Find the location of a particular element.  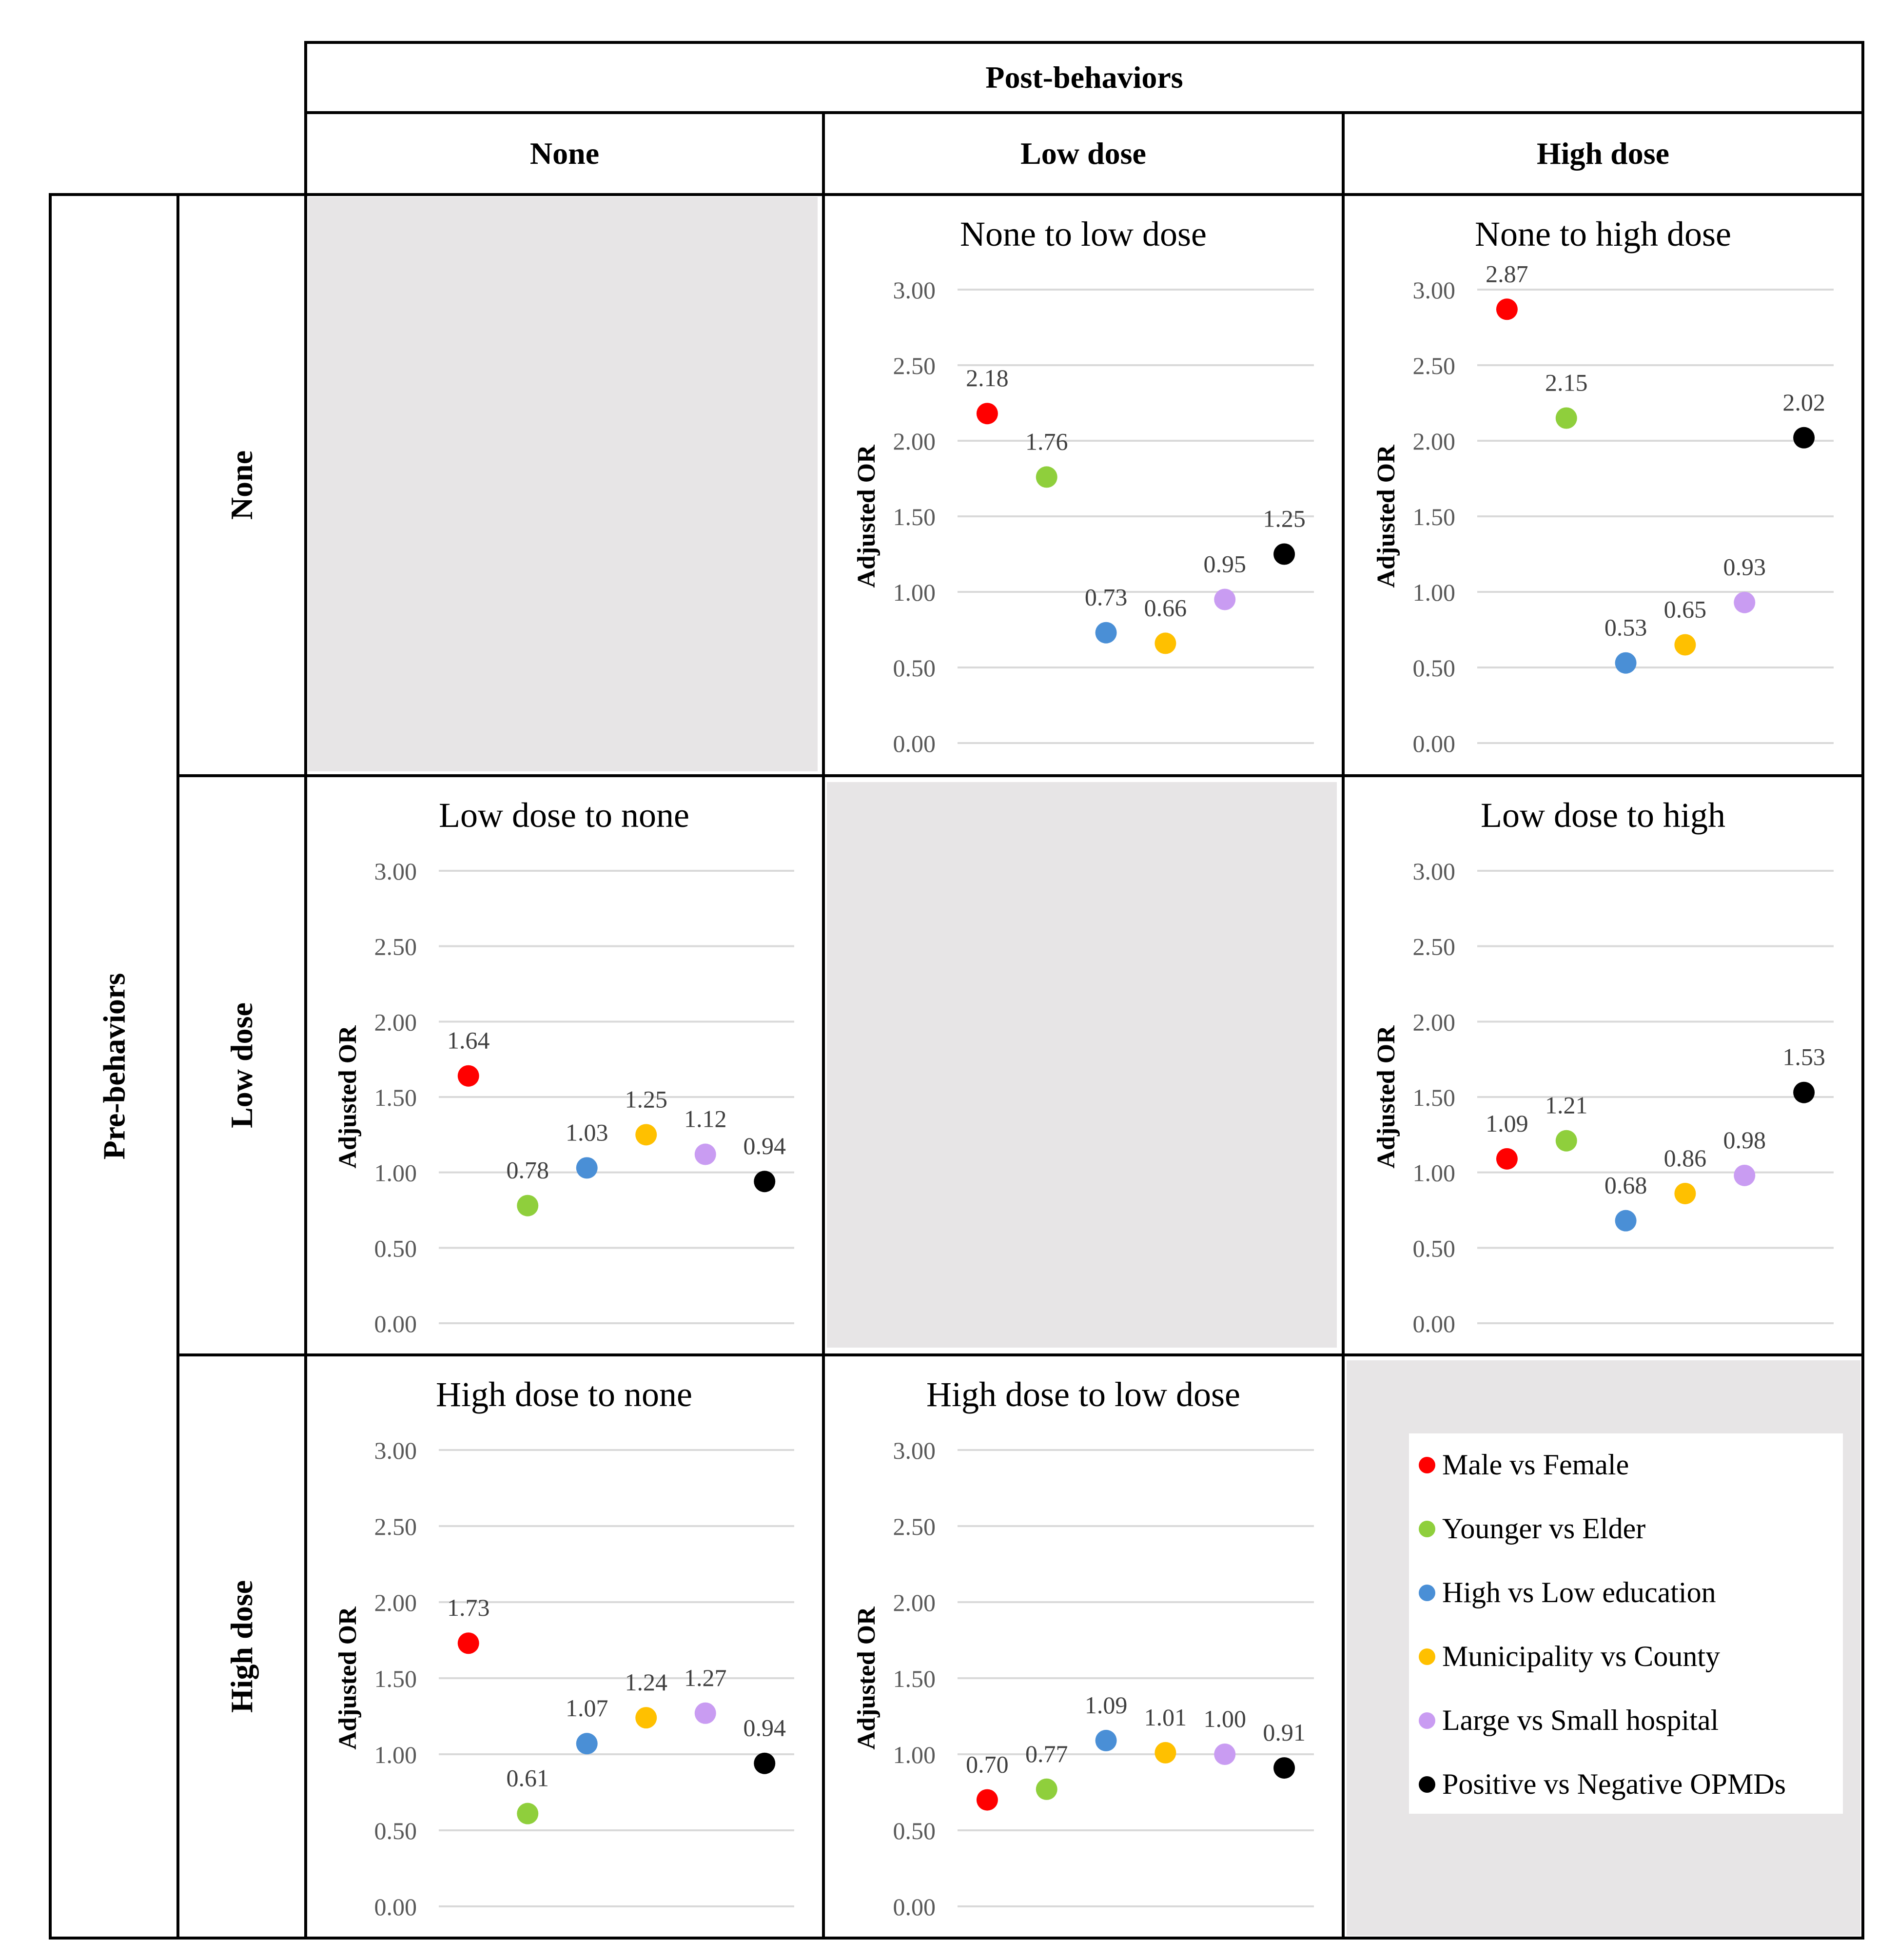

legend-label: Positive vs Negative OPMDs is located at coordinates (1614, 1784).